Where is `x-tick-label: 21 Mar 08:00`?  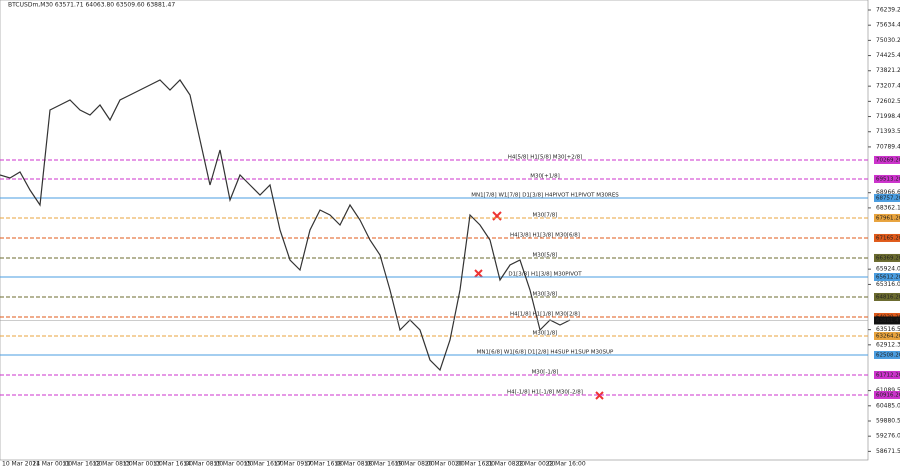
x-tick-label: 21 Mar 08:00 is located at coordinates (505, 464).